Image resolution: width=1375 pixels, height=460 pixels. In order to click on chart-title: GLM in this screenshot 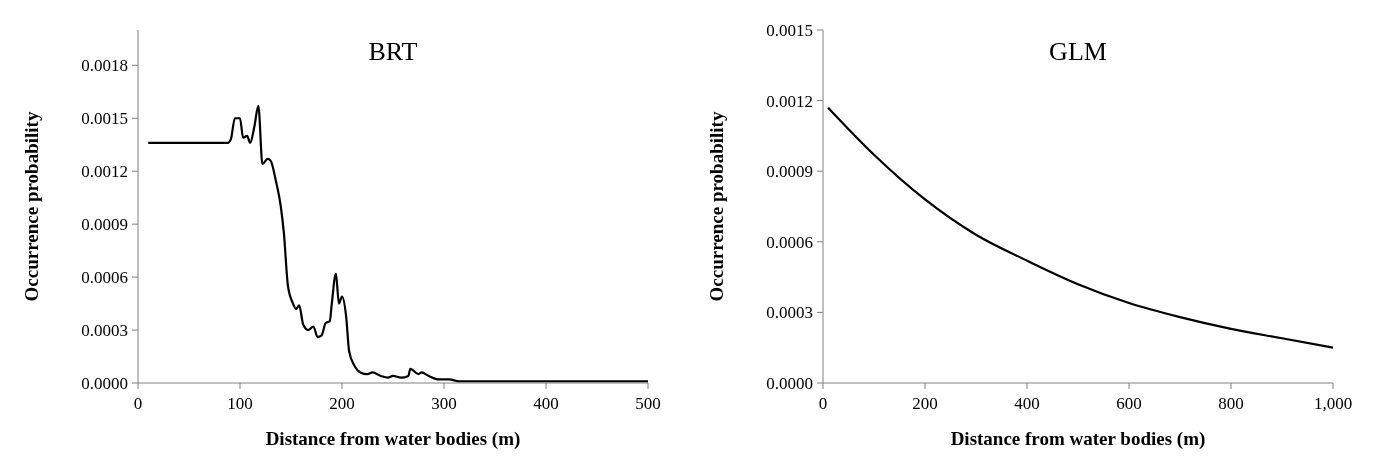, I will do `click(1078, 51)`.